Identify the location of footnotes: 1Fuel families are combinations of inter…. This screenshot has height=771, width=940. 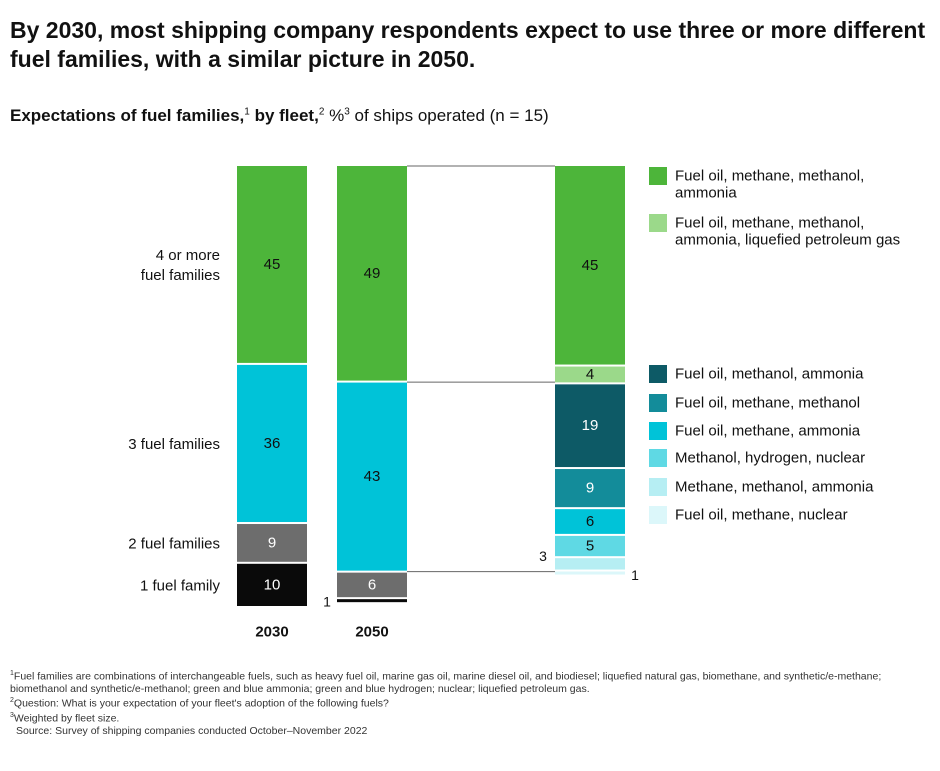
(460, 702).